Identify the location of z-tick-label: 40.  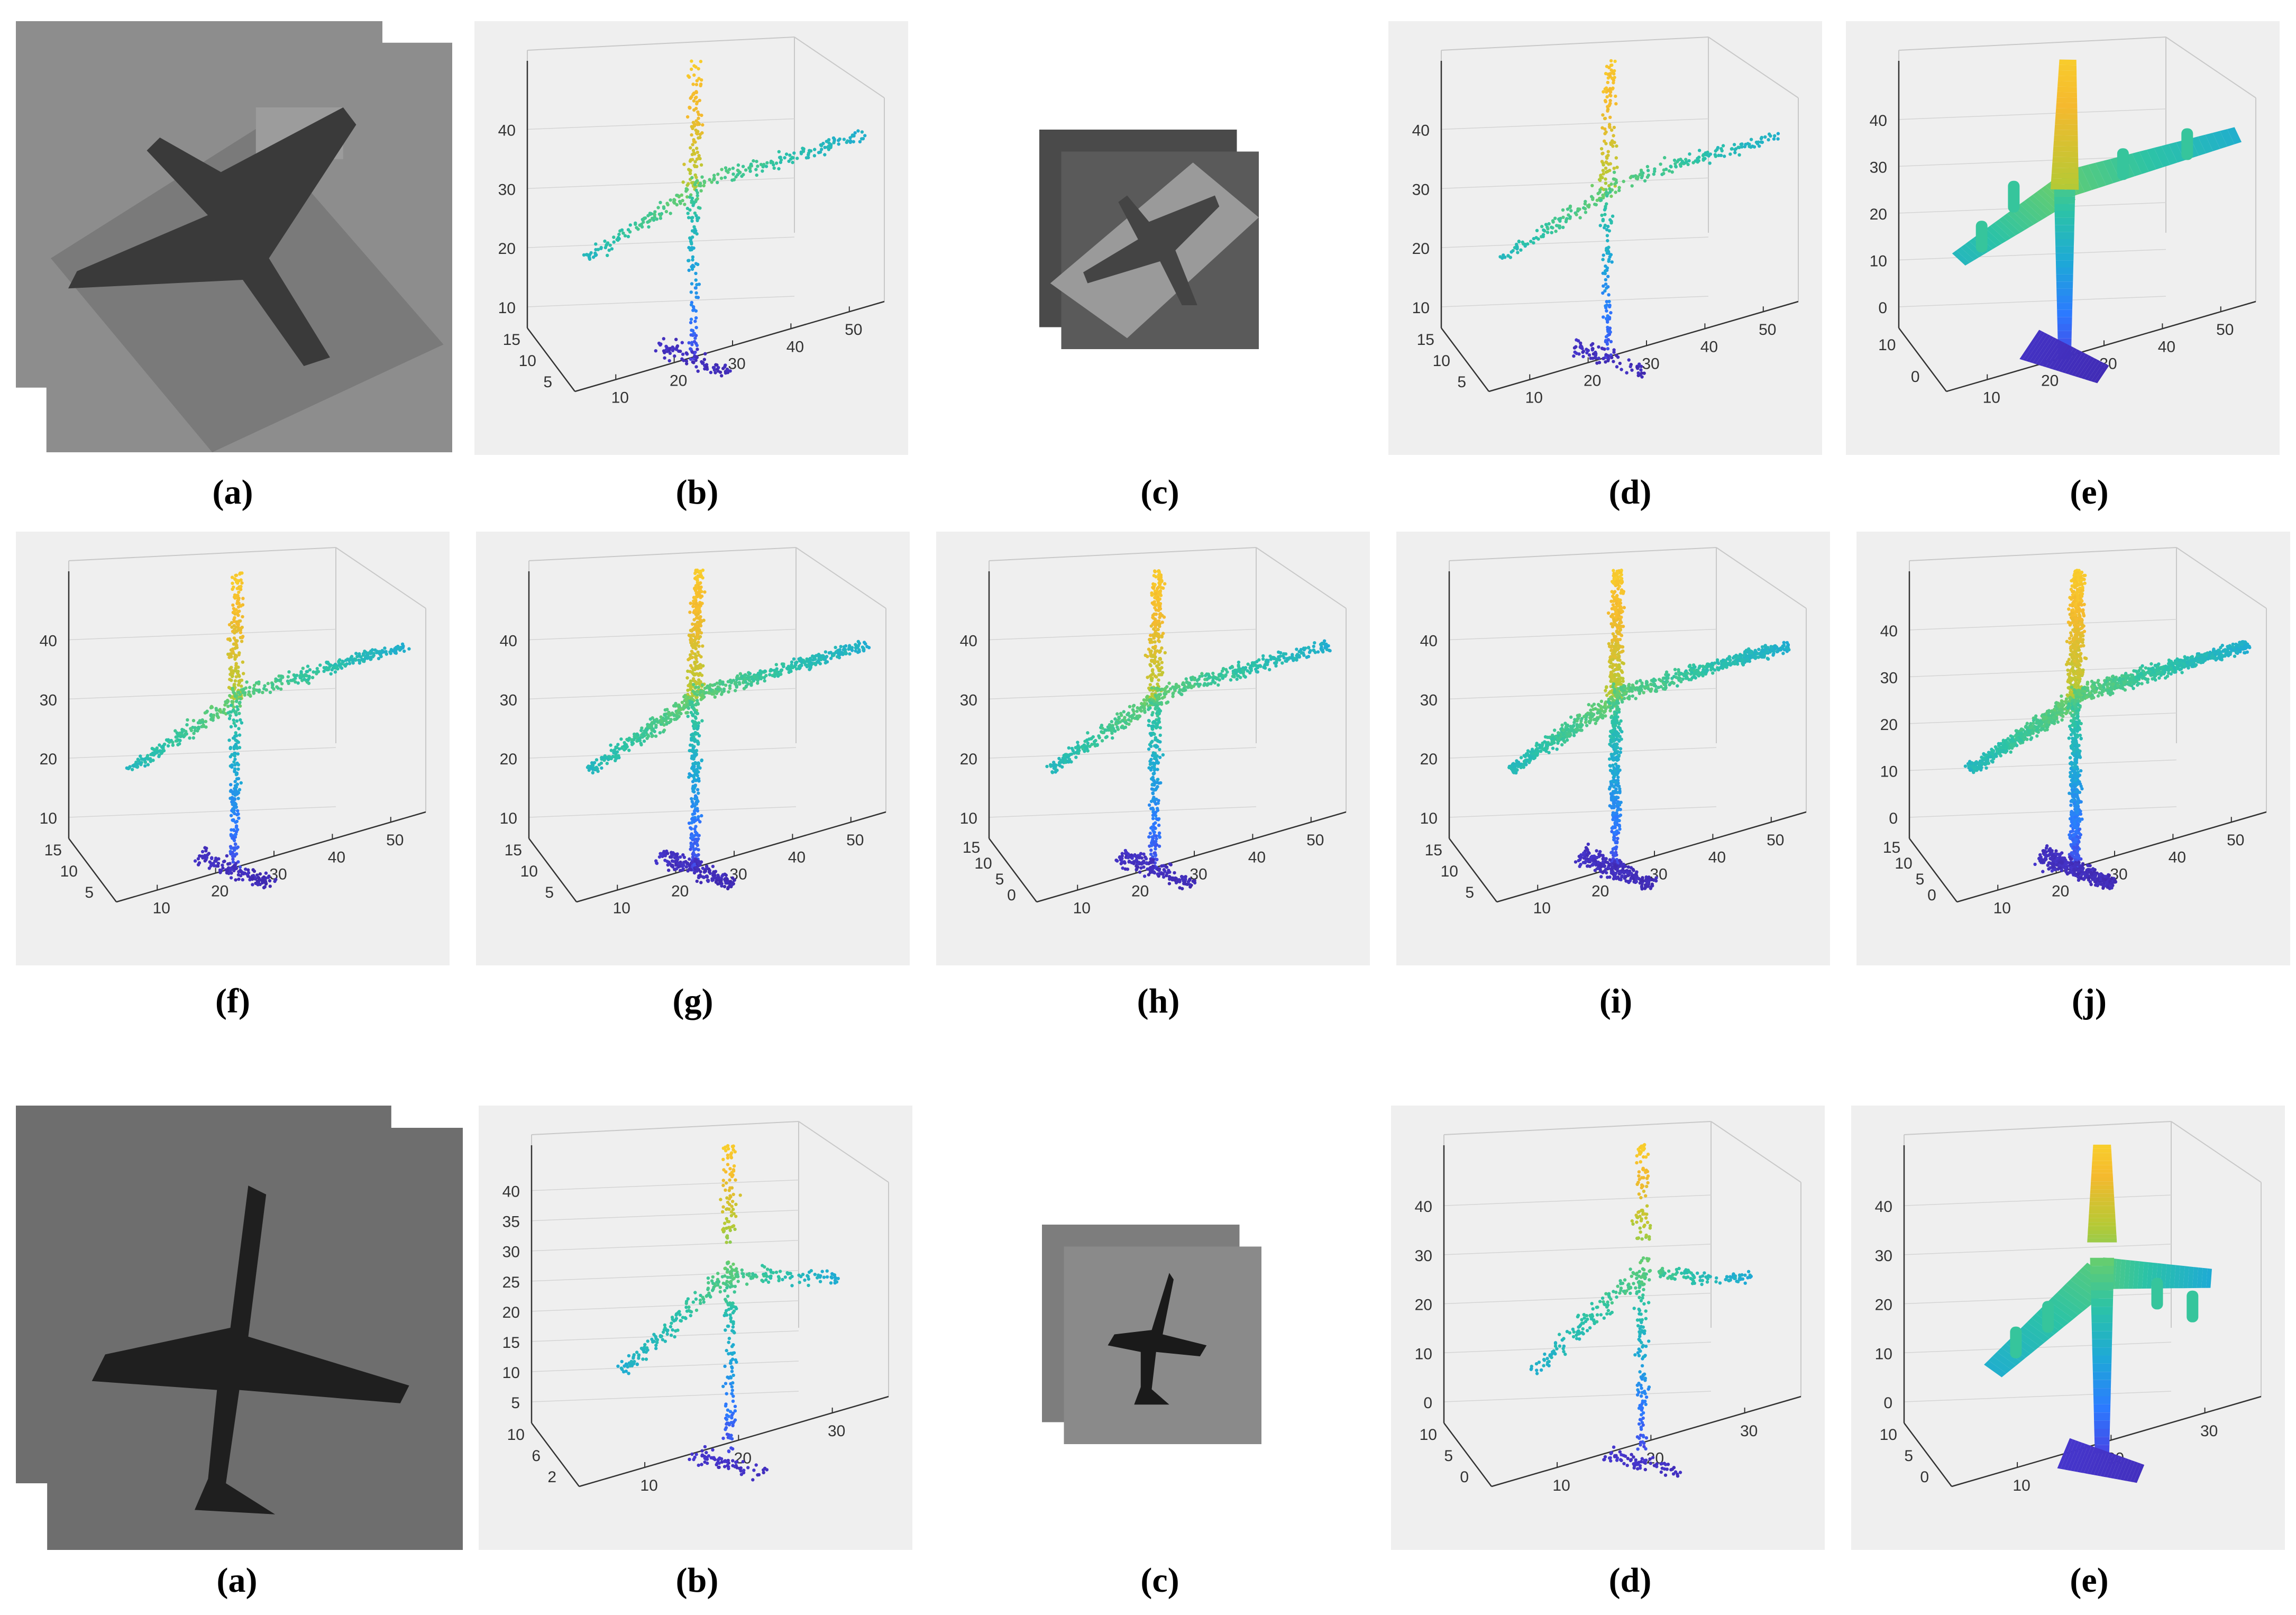
(1429, 641).